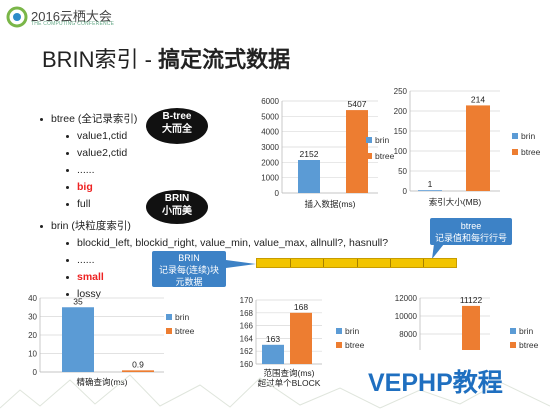 This screenshot has height=410, width=550. Describe the element at coordinates (102, 382) in the screenshot. I see `axis-label: 精确查询(ms)` at that location.